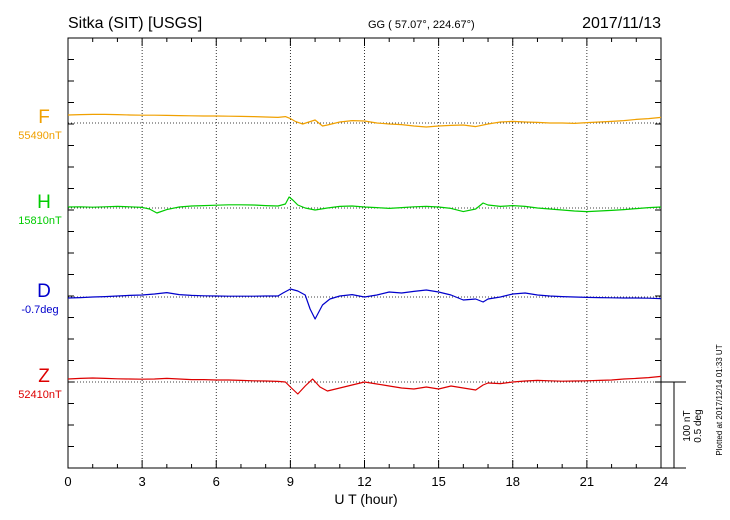 Image resolution: width=730 pixels, height=520 pixels. Describe the element at coordinates (40, 395) in the screenshot. I see `series-baseline-value-z: 52410nT` at that location.